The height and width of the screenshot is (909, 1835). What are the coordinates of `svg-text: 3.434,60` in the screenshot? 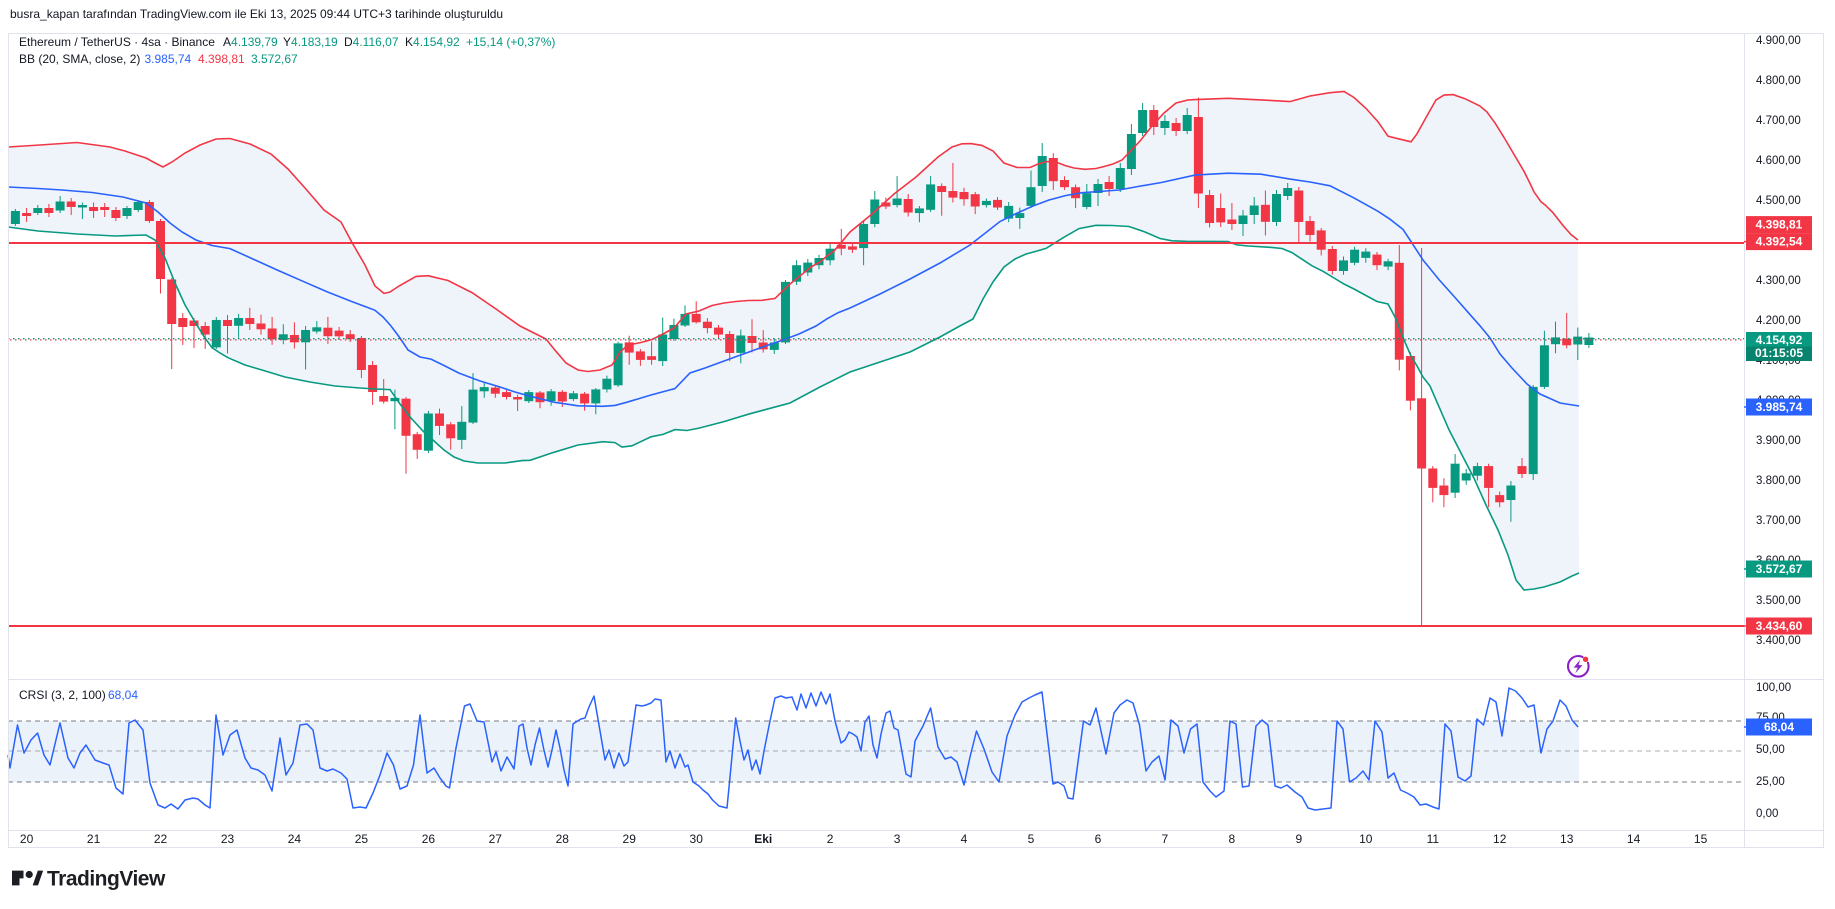 It's located at (1779, 626).